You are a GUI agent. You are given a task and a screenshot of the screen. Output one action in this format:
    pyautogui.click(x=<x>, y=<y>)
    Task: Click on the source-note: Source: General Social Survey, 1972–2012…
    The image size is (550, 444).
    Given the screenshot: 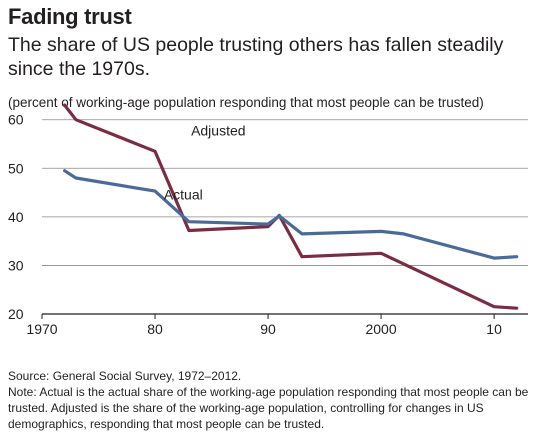 What is the action you would take?
    pyautogui.click(x=125, y=376)
    